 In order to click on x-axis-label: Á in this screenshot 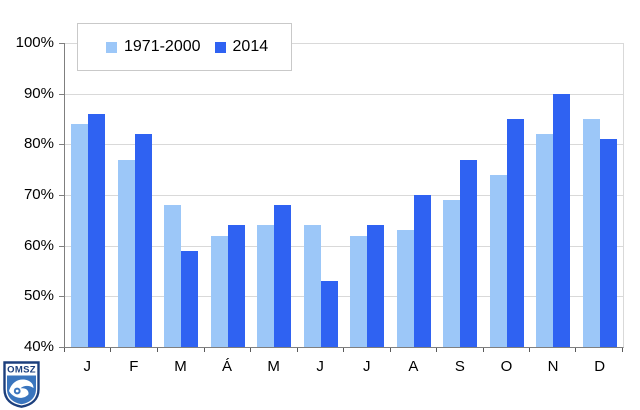, I will do `click(227, 366)`.